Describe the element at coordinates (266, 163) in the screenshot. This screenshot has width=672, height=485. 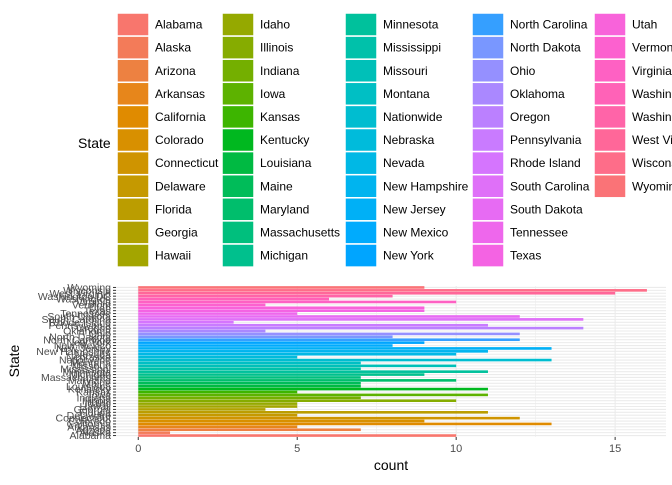
I see `legend-item: Louisiana` at that location.